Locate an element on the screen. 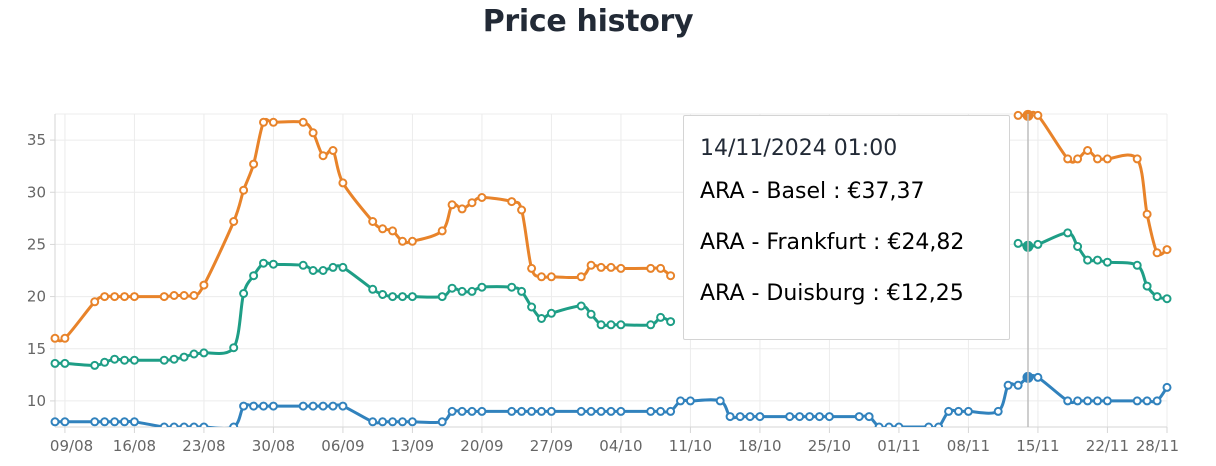  x-tick-label: 04/10 is located at coordinates (620, 446).